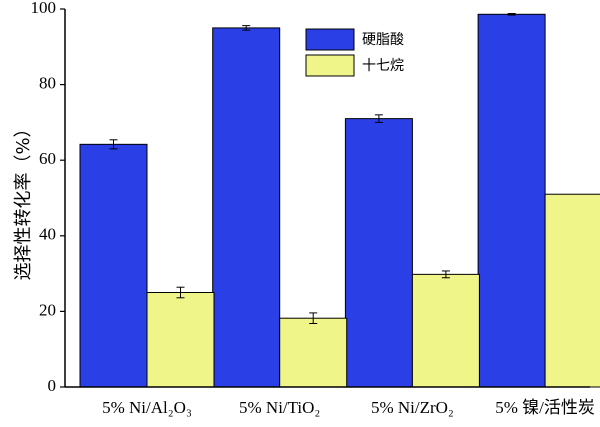  I want to click on y-tick-label: 60, so click(47, 158).